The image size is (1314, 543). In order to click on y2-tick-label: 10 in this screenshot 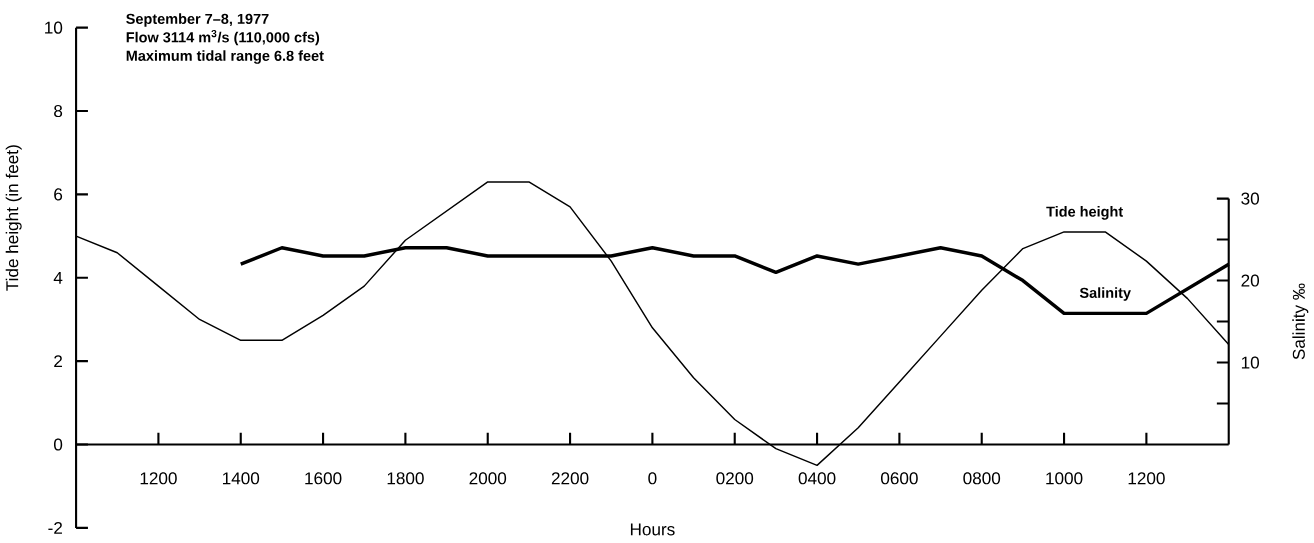, I will do `click(1250, 362)`.